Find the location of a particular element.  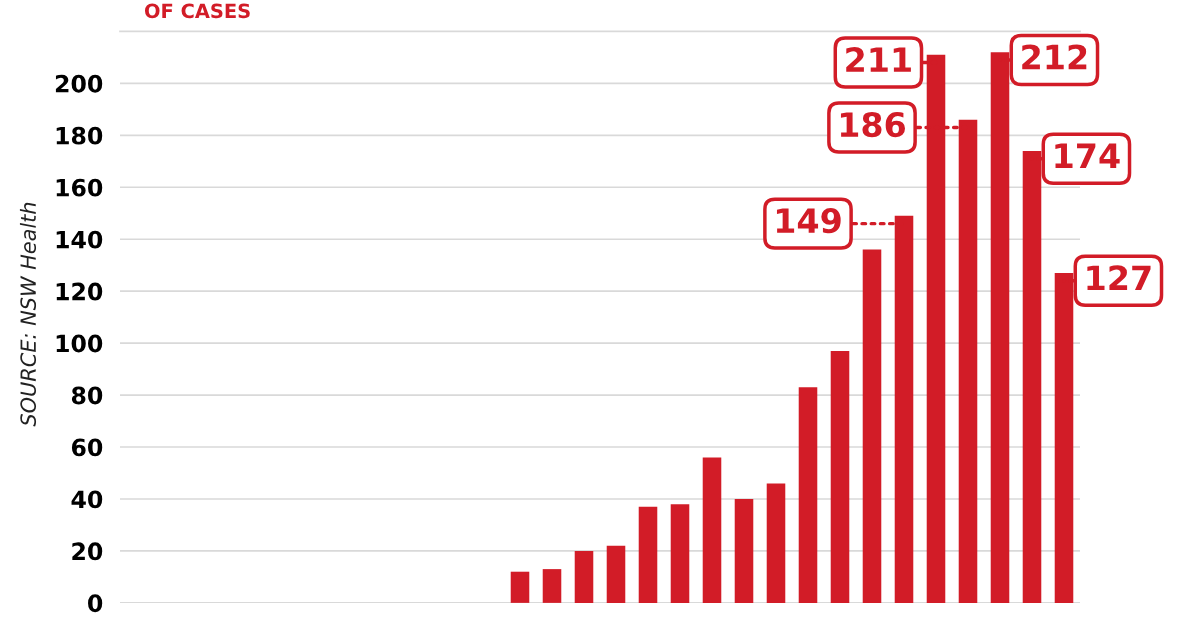

data-label: 212 is located at coordinates (1054, 57).